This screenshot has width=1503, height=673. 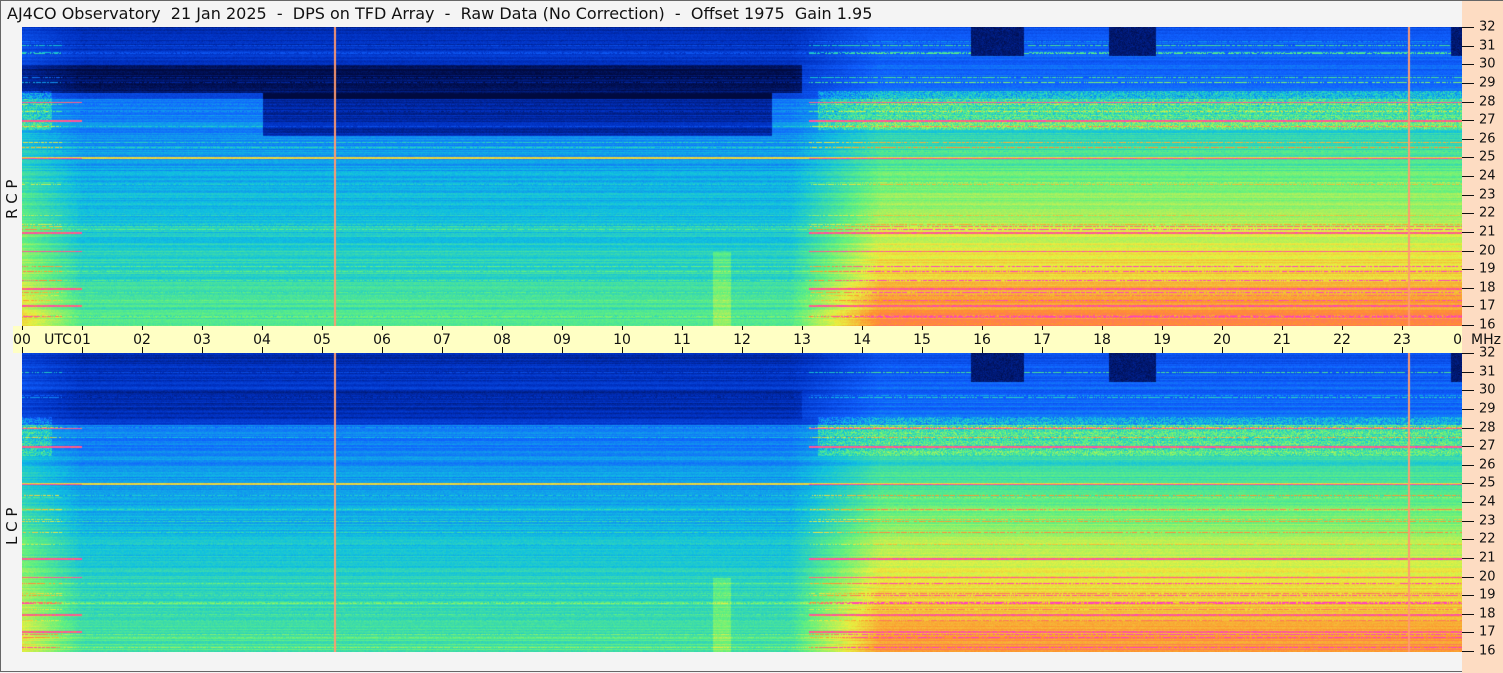 What do you see at coordinates (1342, 340) in the screenshot?
I see `time-tick-label: 22` at bounding box center [1342, 340].